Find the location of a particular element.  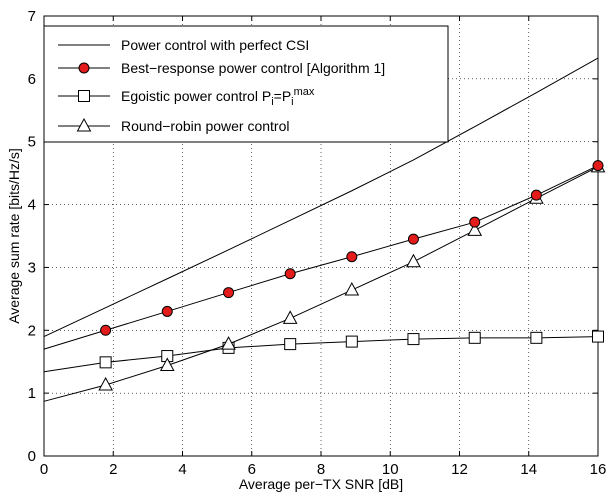

y-tick-label: 6 is located at coordinates (32, 79).